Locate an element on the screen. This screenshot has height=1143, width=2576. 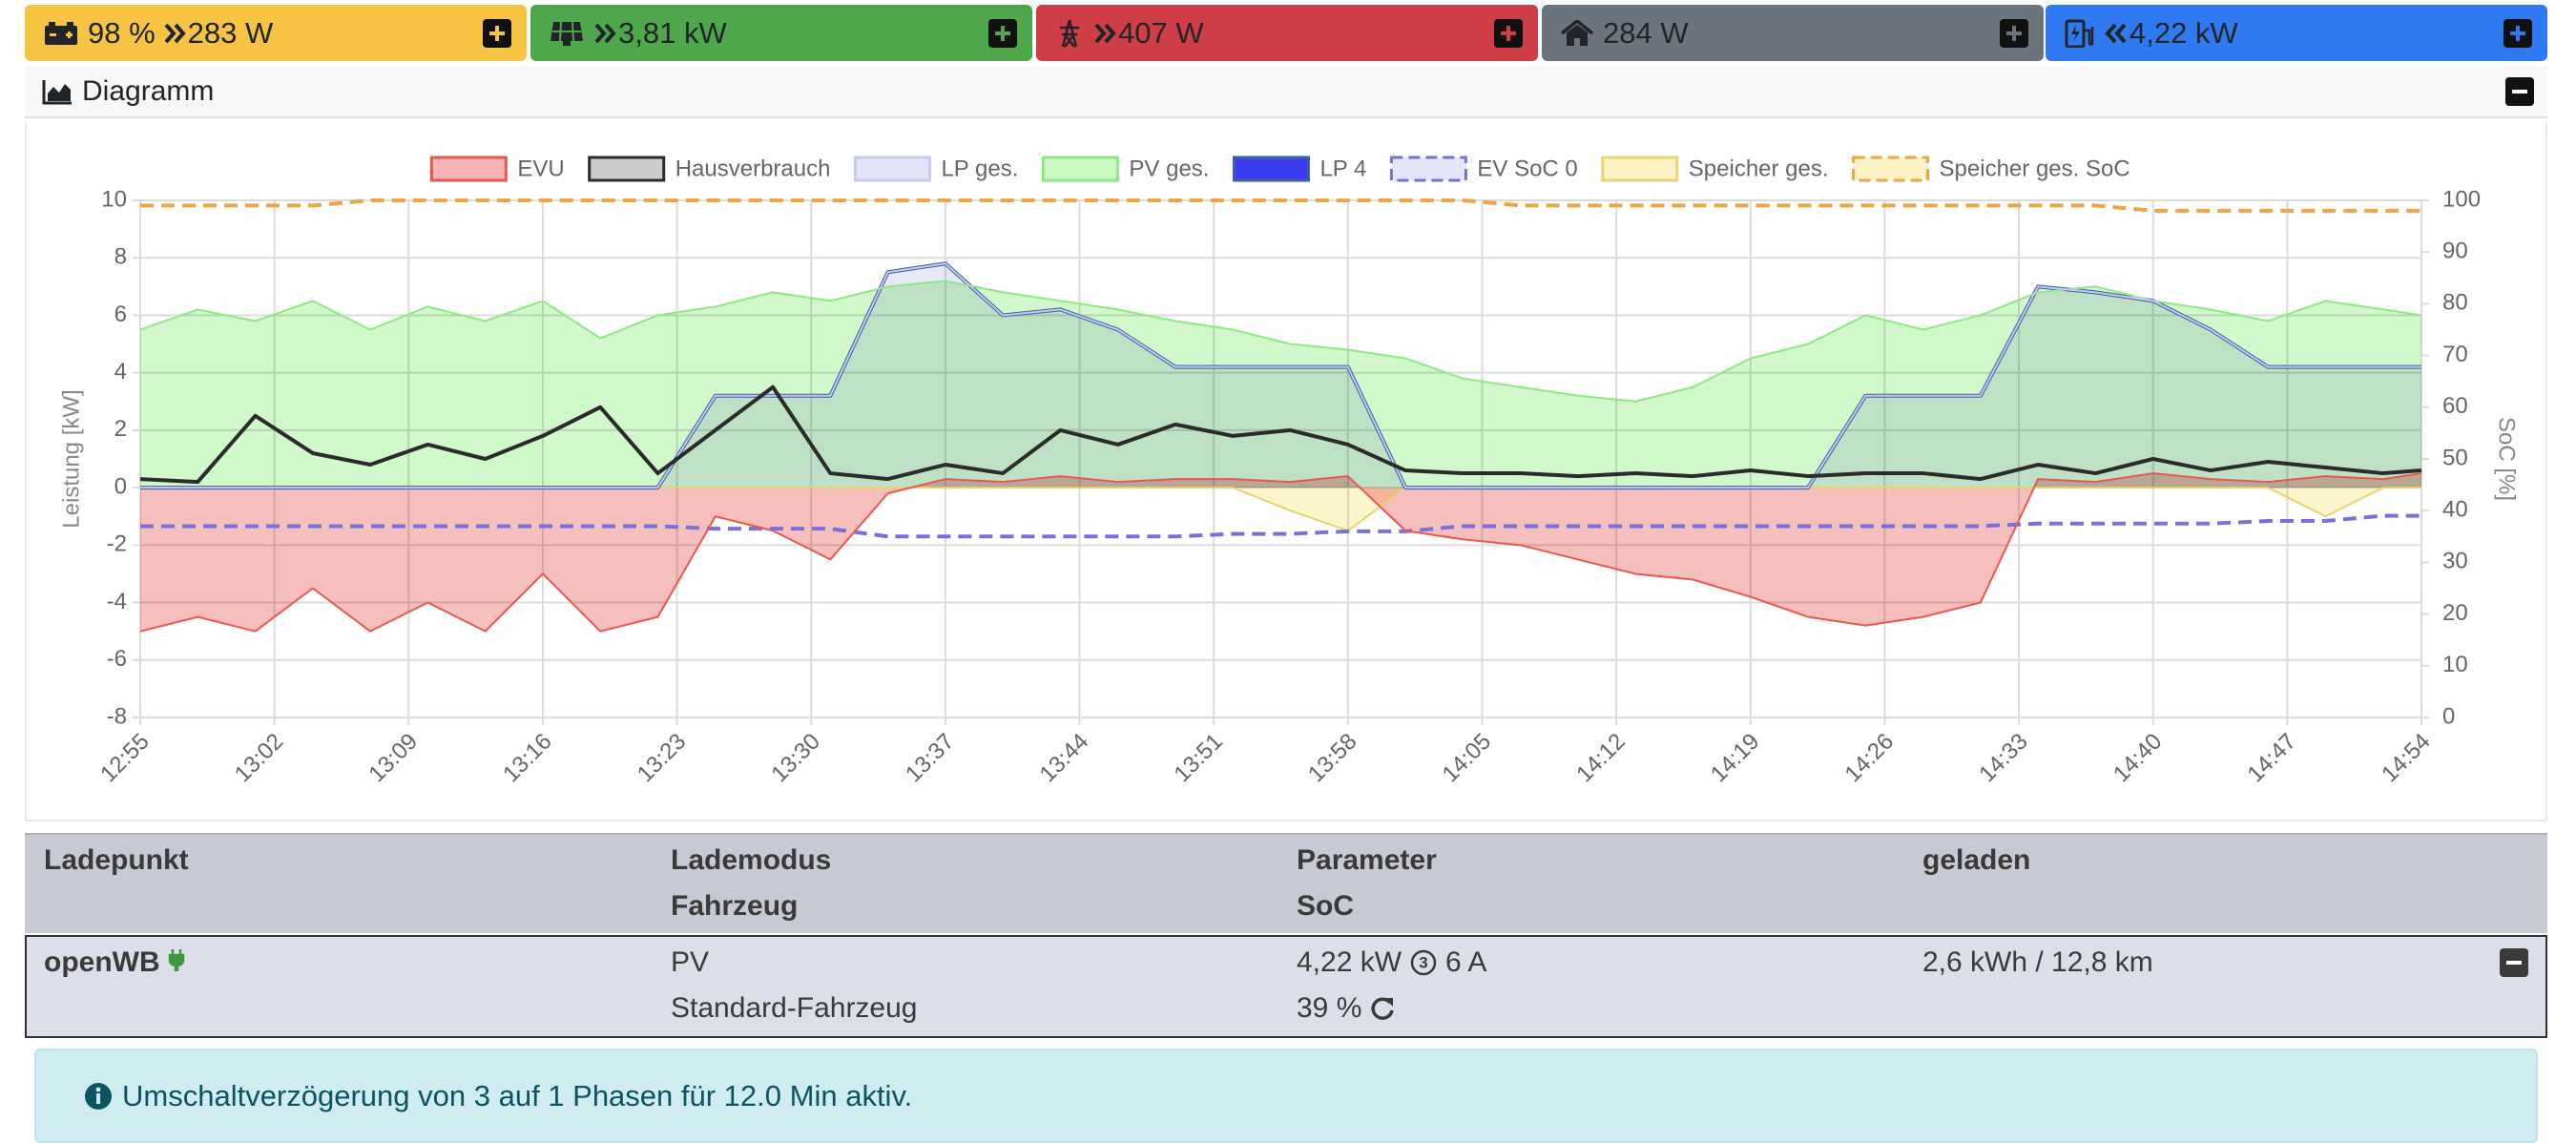
legend-label: PV ges. is located at coordinates (1169, 168).